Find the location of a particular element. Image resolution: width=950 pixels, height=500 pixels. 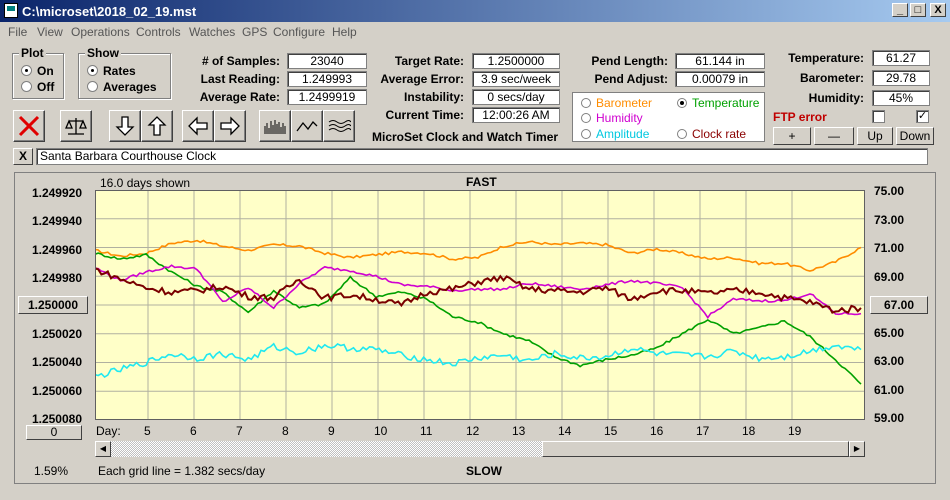

option-amplitude: Amplitude is located at coordinates (615, 134).